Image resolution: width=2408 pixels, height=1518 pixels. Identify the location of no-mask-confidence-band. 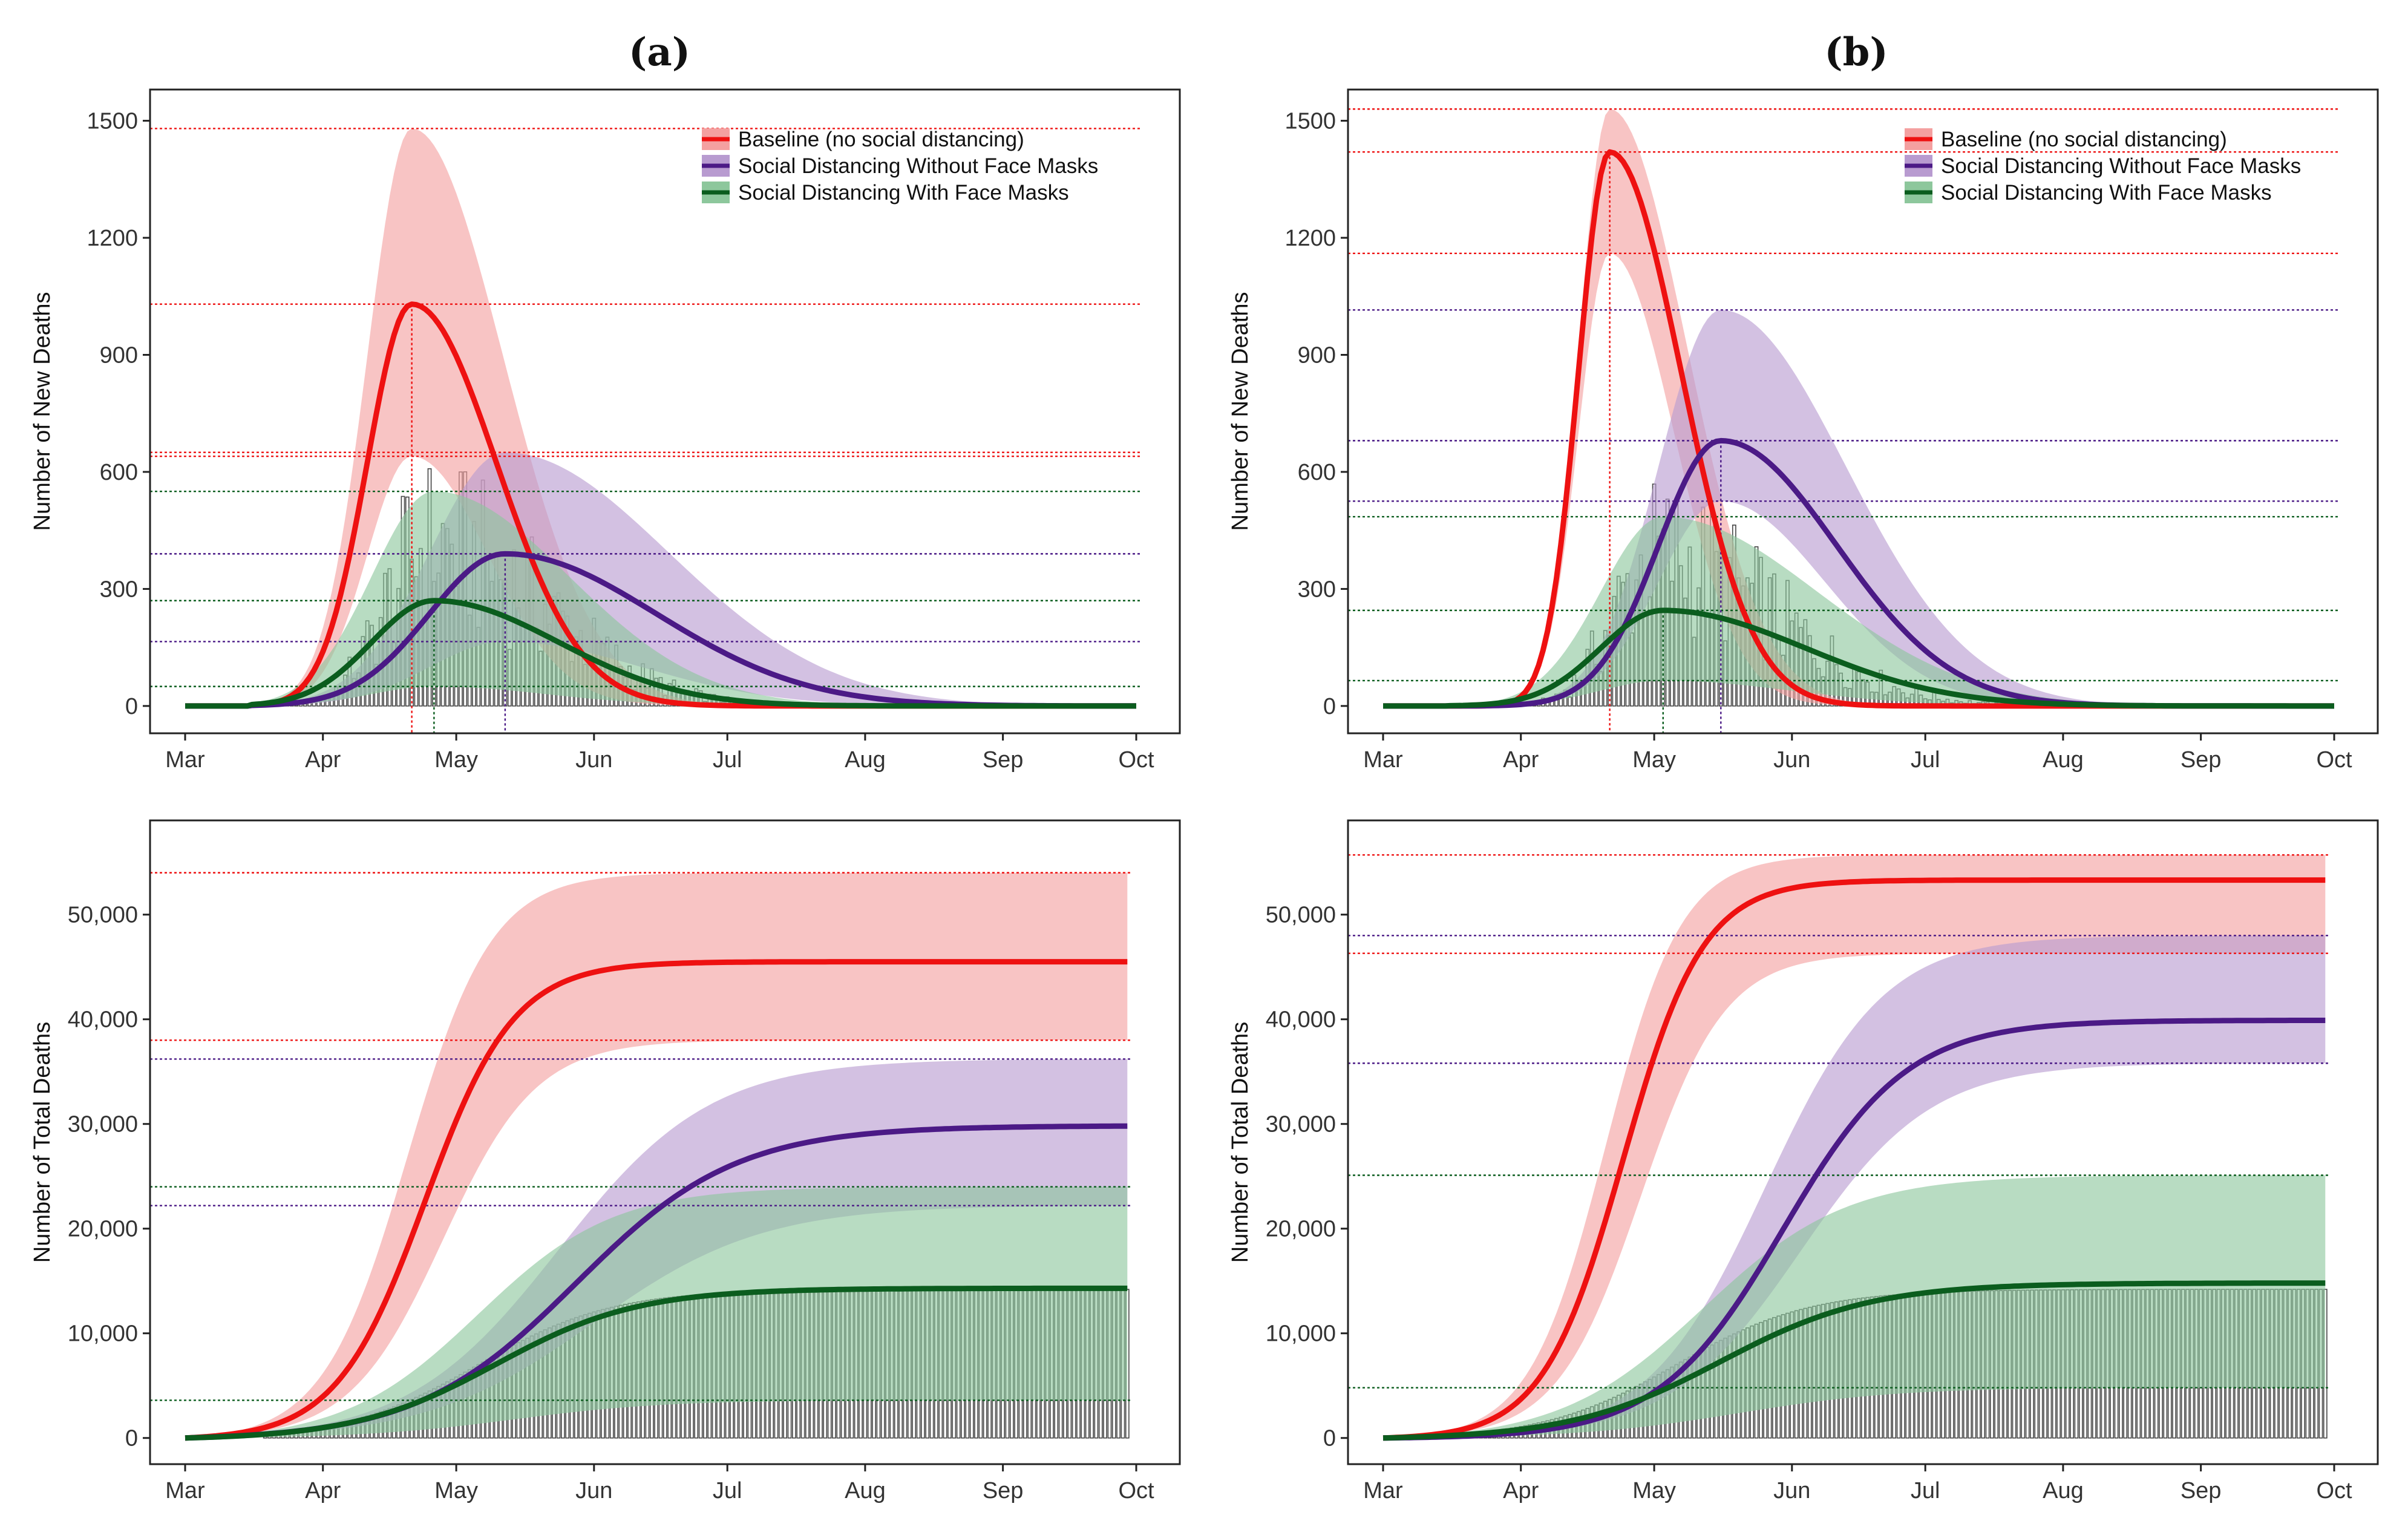
(1854, 1186).